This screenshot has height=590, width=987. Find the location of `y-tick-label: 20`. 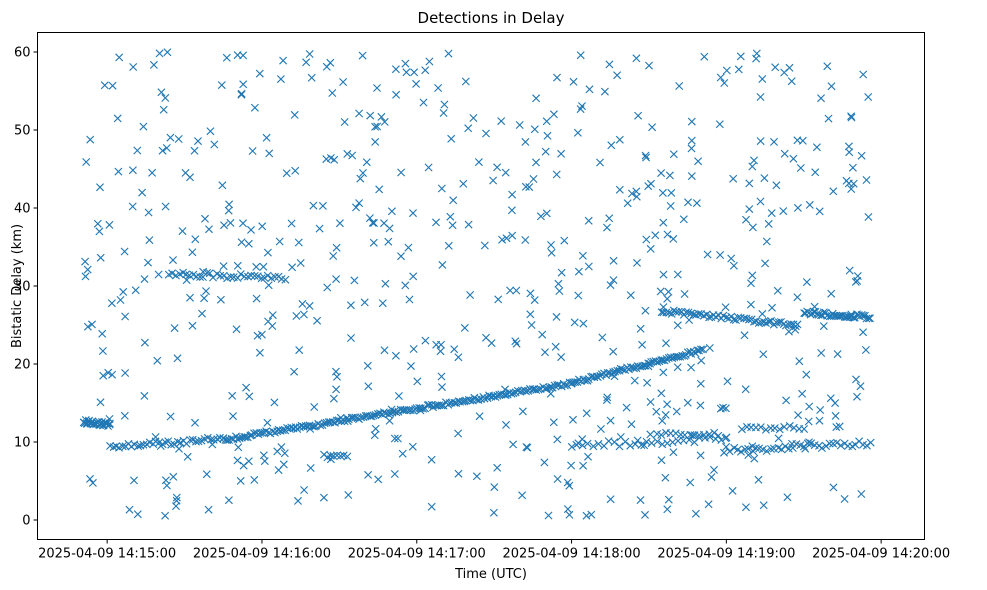

y-tick-label: 20 is located at coordinates (22, 365).